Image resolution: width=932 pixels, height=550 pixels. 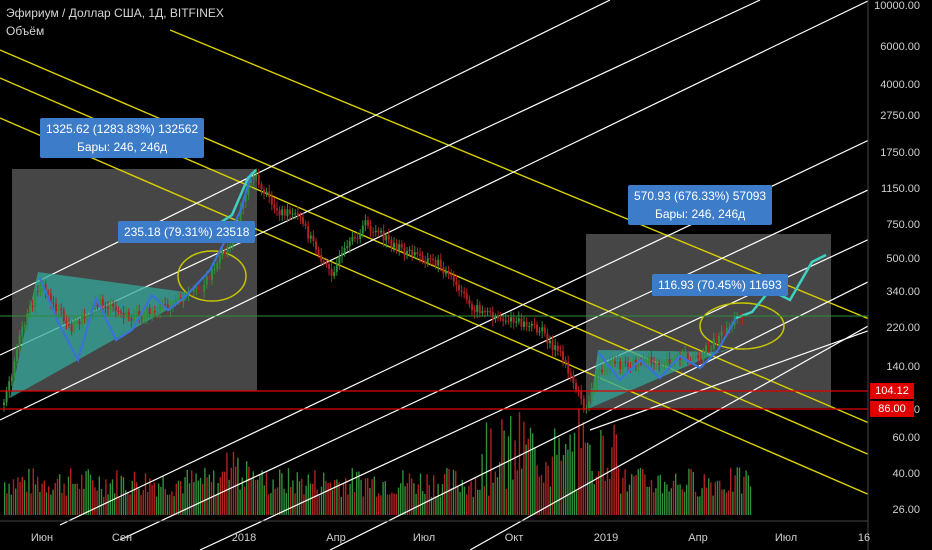 I want to click on price-tag-86: 86.00, so click(x=892, y=409).